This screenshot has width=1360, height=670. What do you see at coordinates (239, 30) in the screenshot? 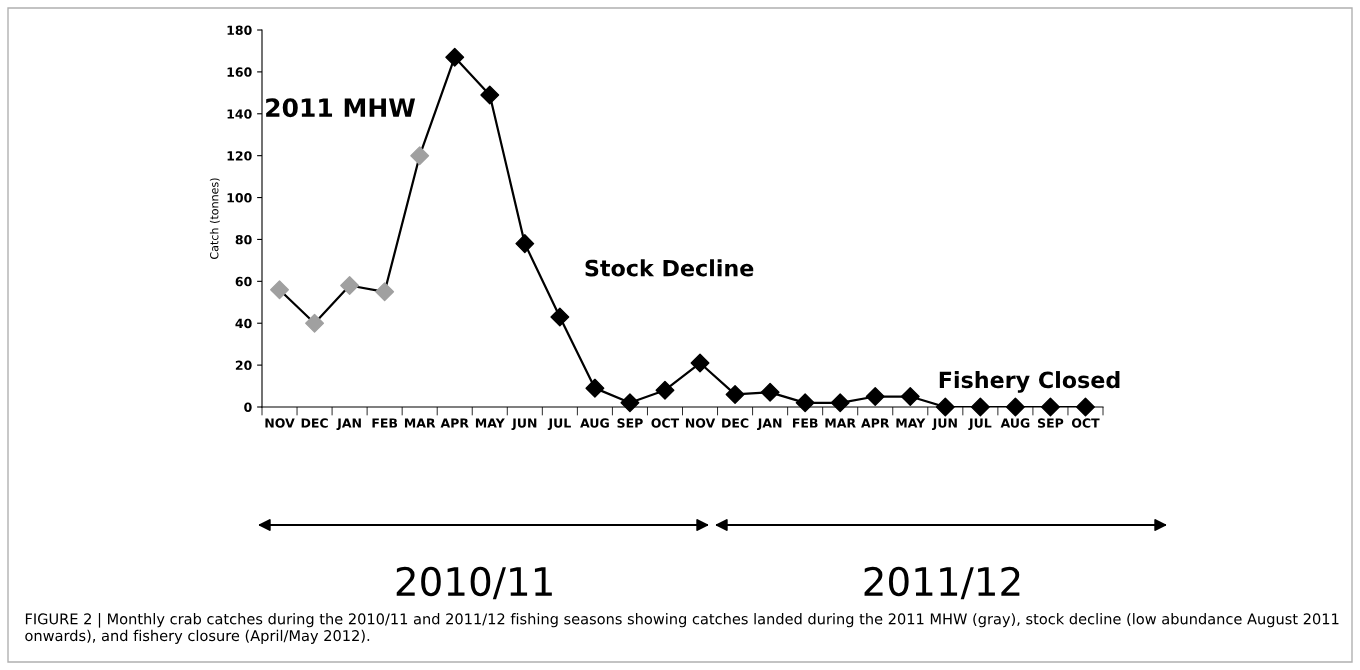
I see `y-tick-label: 180` at bounding box center [239, 30].